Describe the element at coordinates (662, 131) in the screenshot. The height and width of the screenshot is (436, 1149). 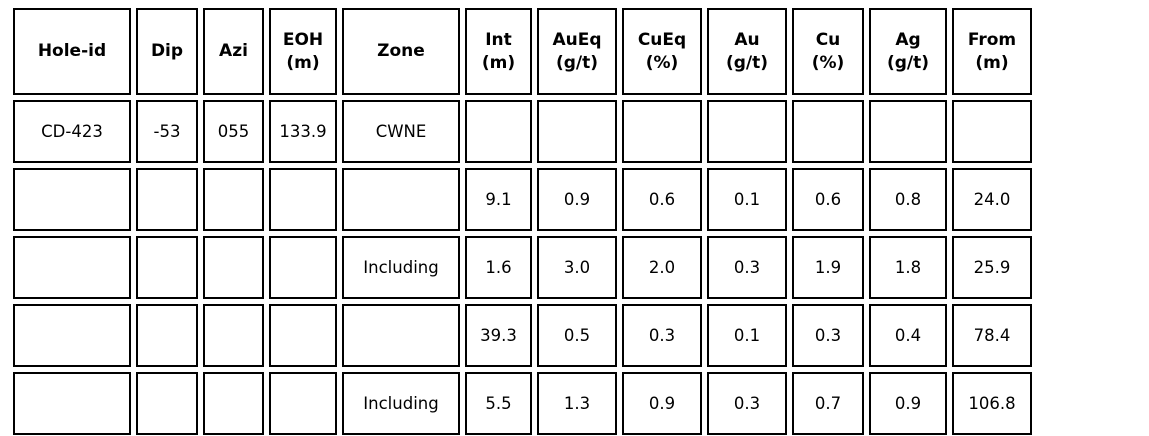
I see `cell-cueq` at that location.